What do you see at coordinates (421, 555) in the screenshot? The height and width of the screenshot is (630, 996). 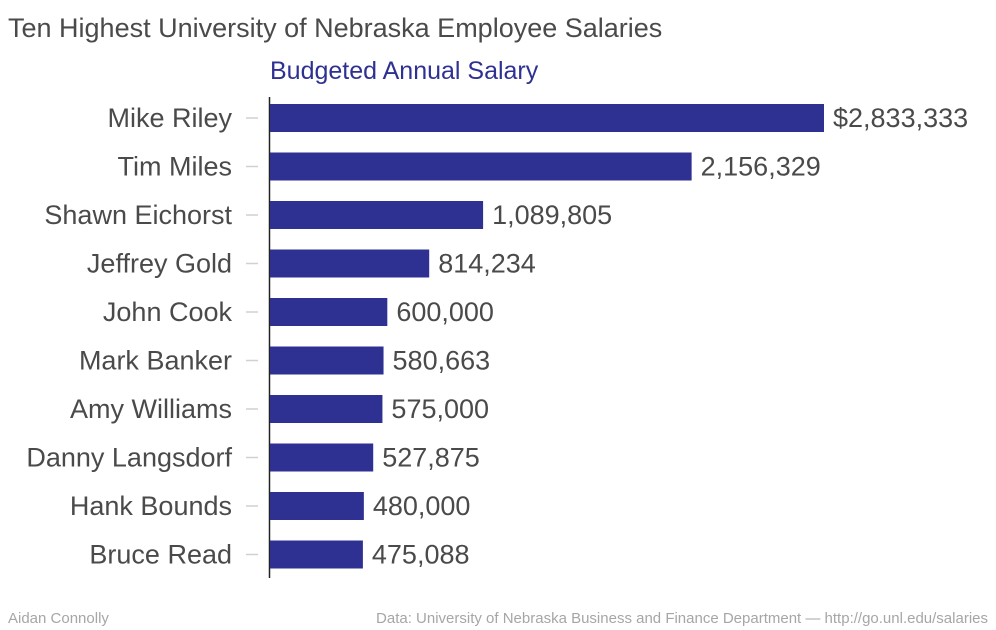 I see `value-label-9: 475,088` at bounding box center [421, 555].